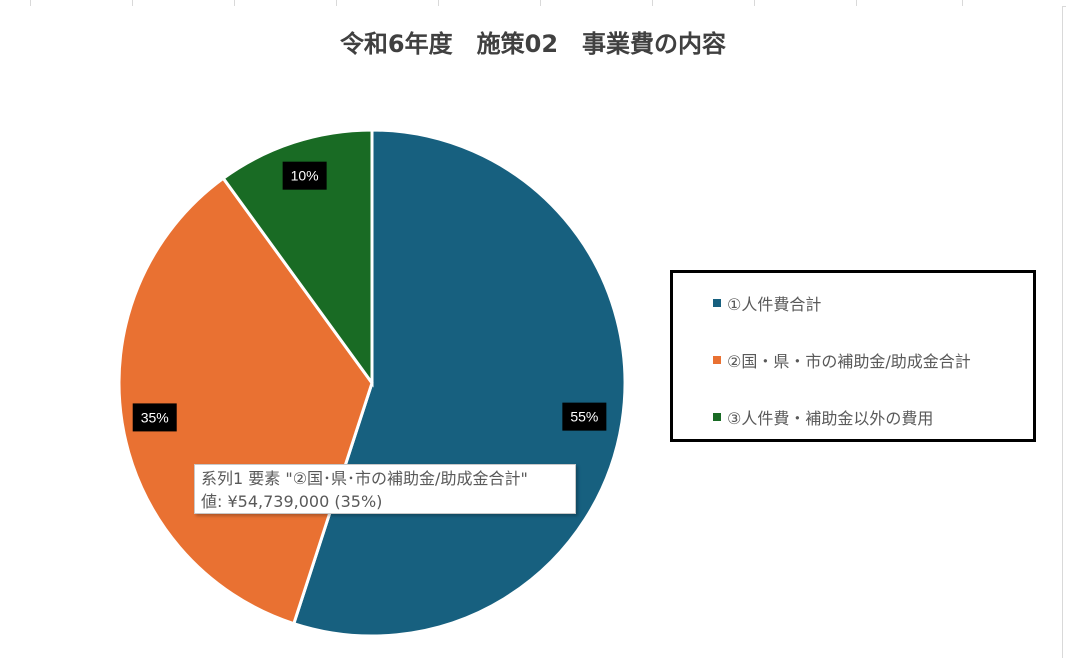  I want to click on data-label-3: 10%, so click(304, 175).